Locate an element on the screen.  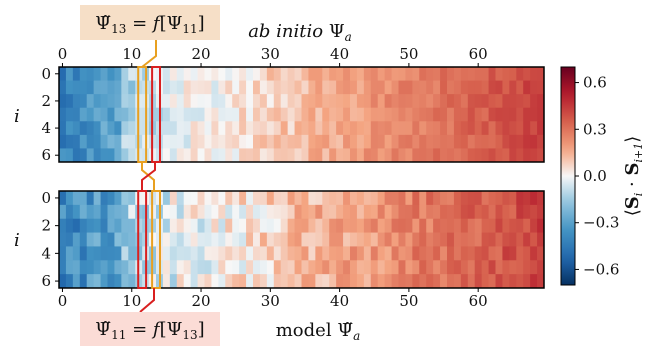
y-tick-label: 4 is located at coordinates (46, 128).